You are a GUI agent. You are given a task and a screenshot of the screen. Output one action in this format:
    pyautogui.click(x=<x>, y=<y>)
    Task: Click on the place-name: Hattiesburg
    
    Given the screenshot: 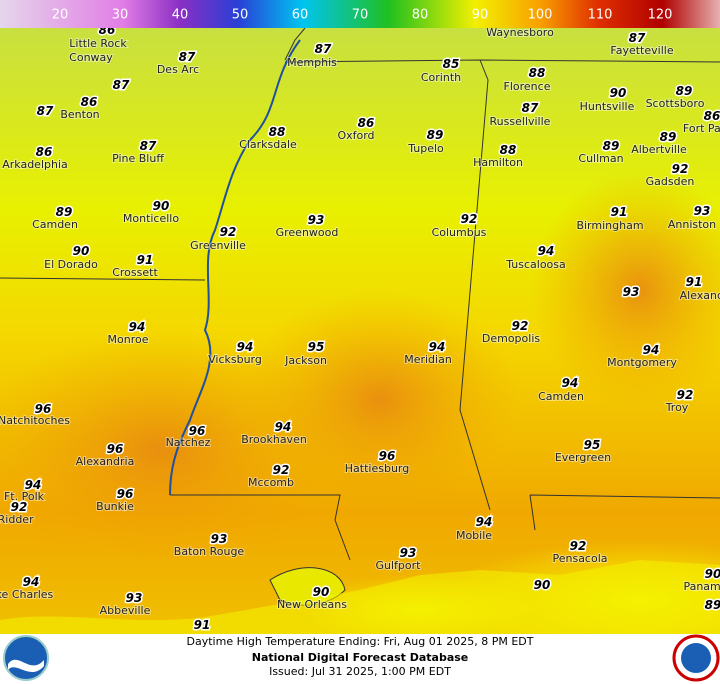 What is the action you would take?
    pyautogui.click(x=377, y=468)
    